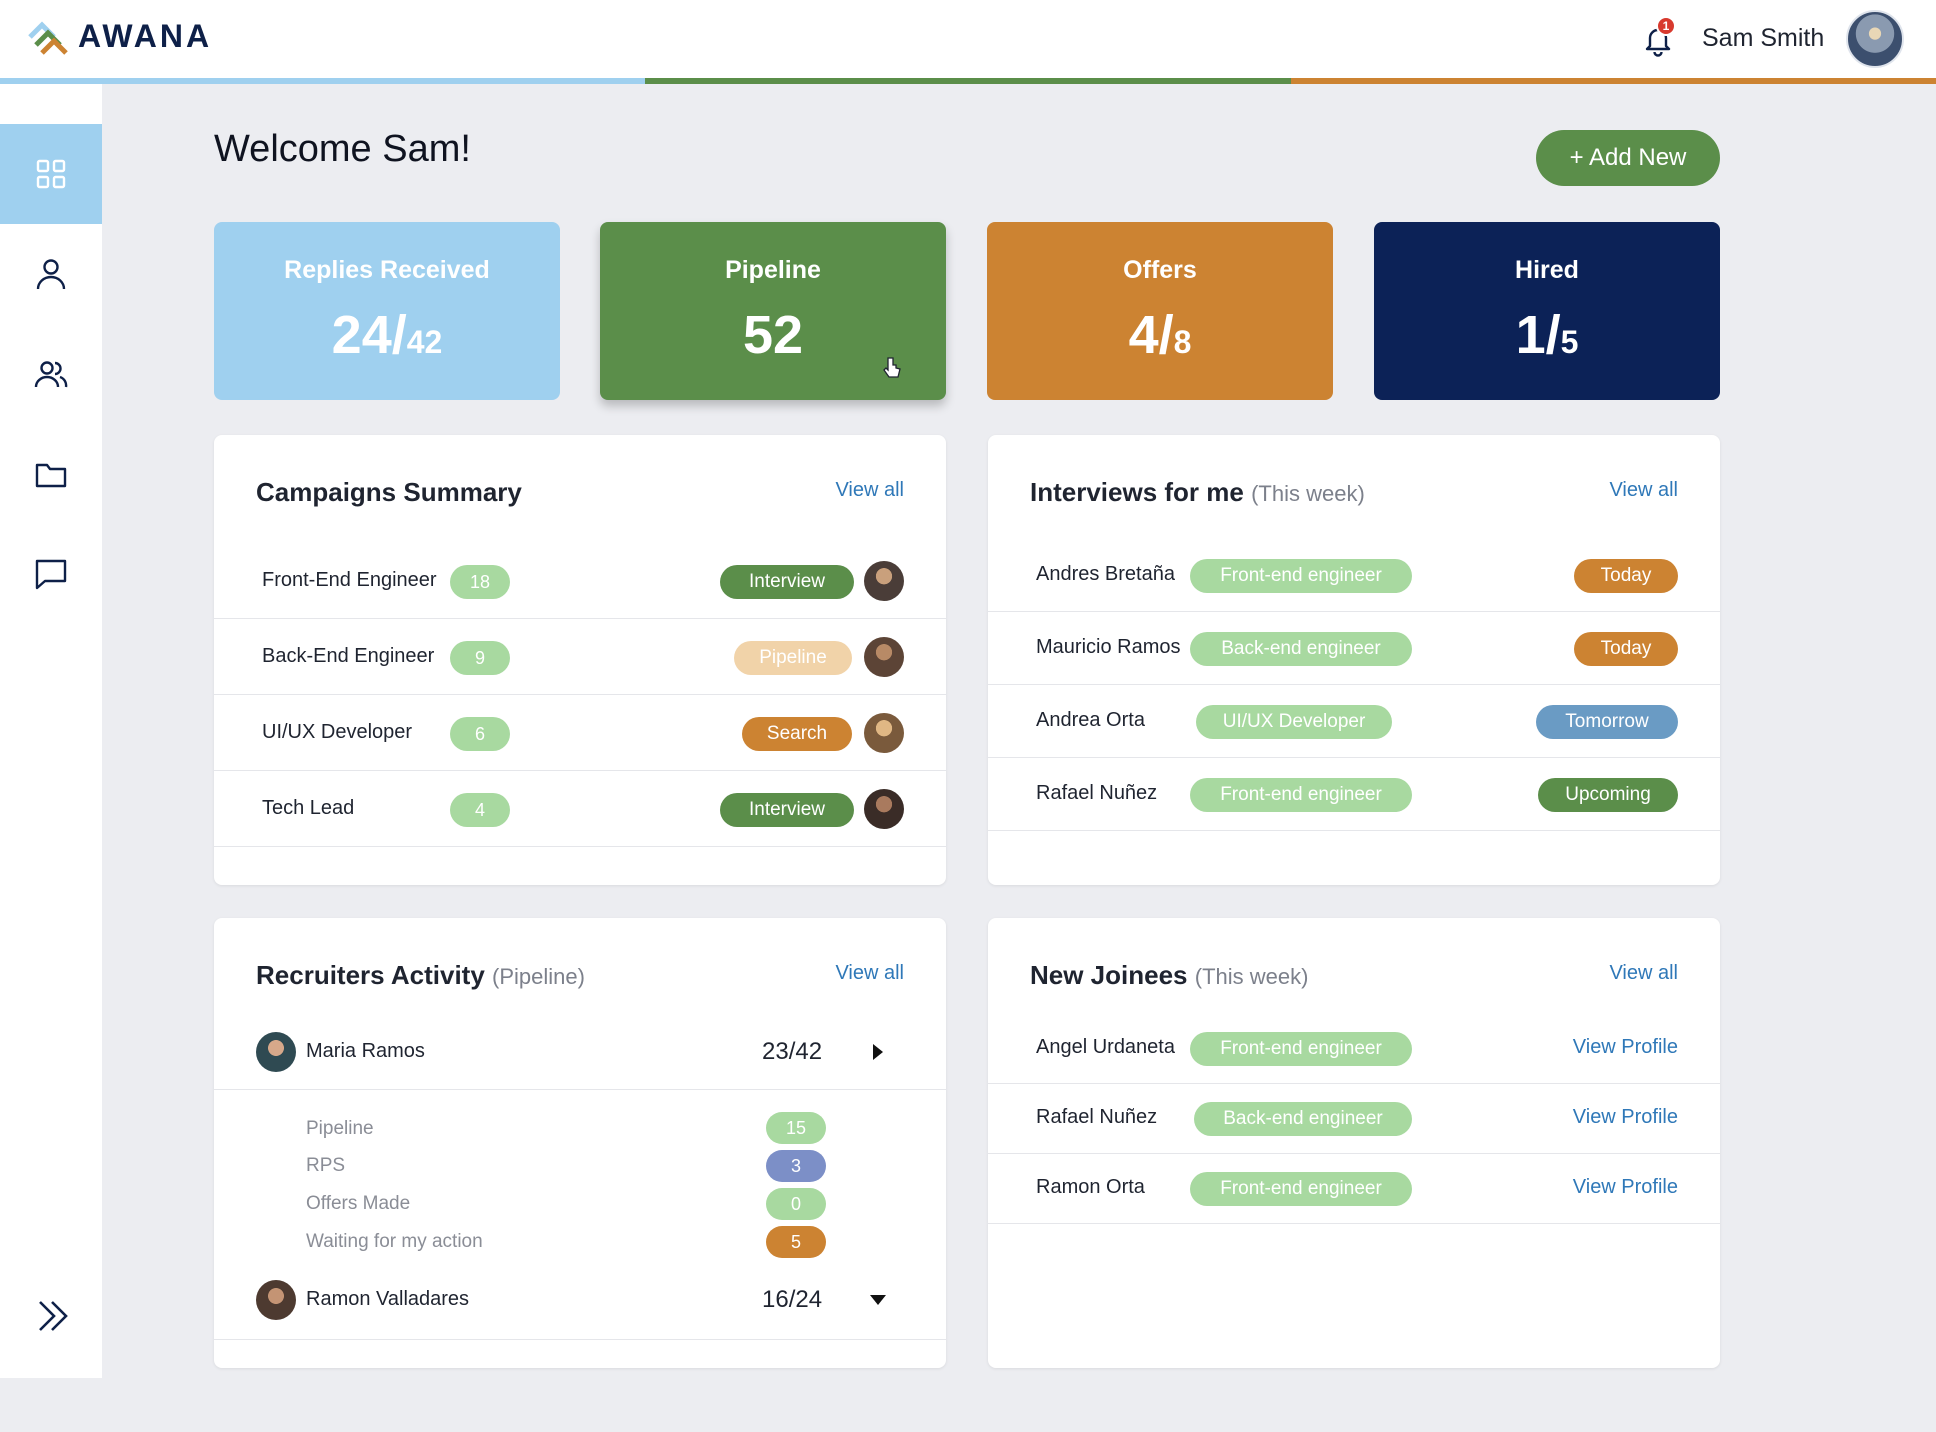  What do you see at coordinates (394, 1241) in the screenshot?
I see `metric-label: Waiting for my action` at bounding box center [394, 1241].